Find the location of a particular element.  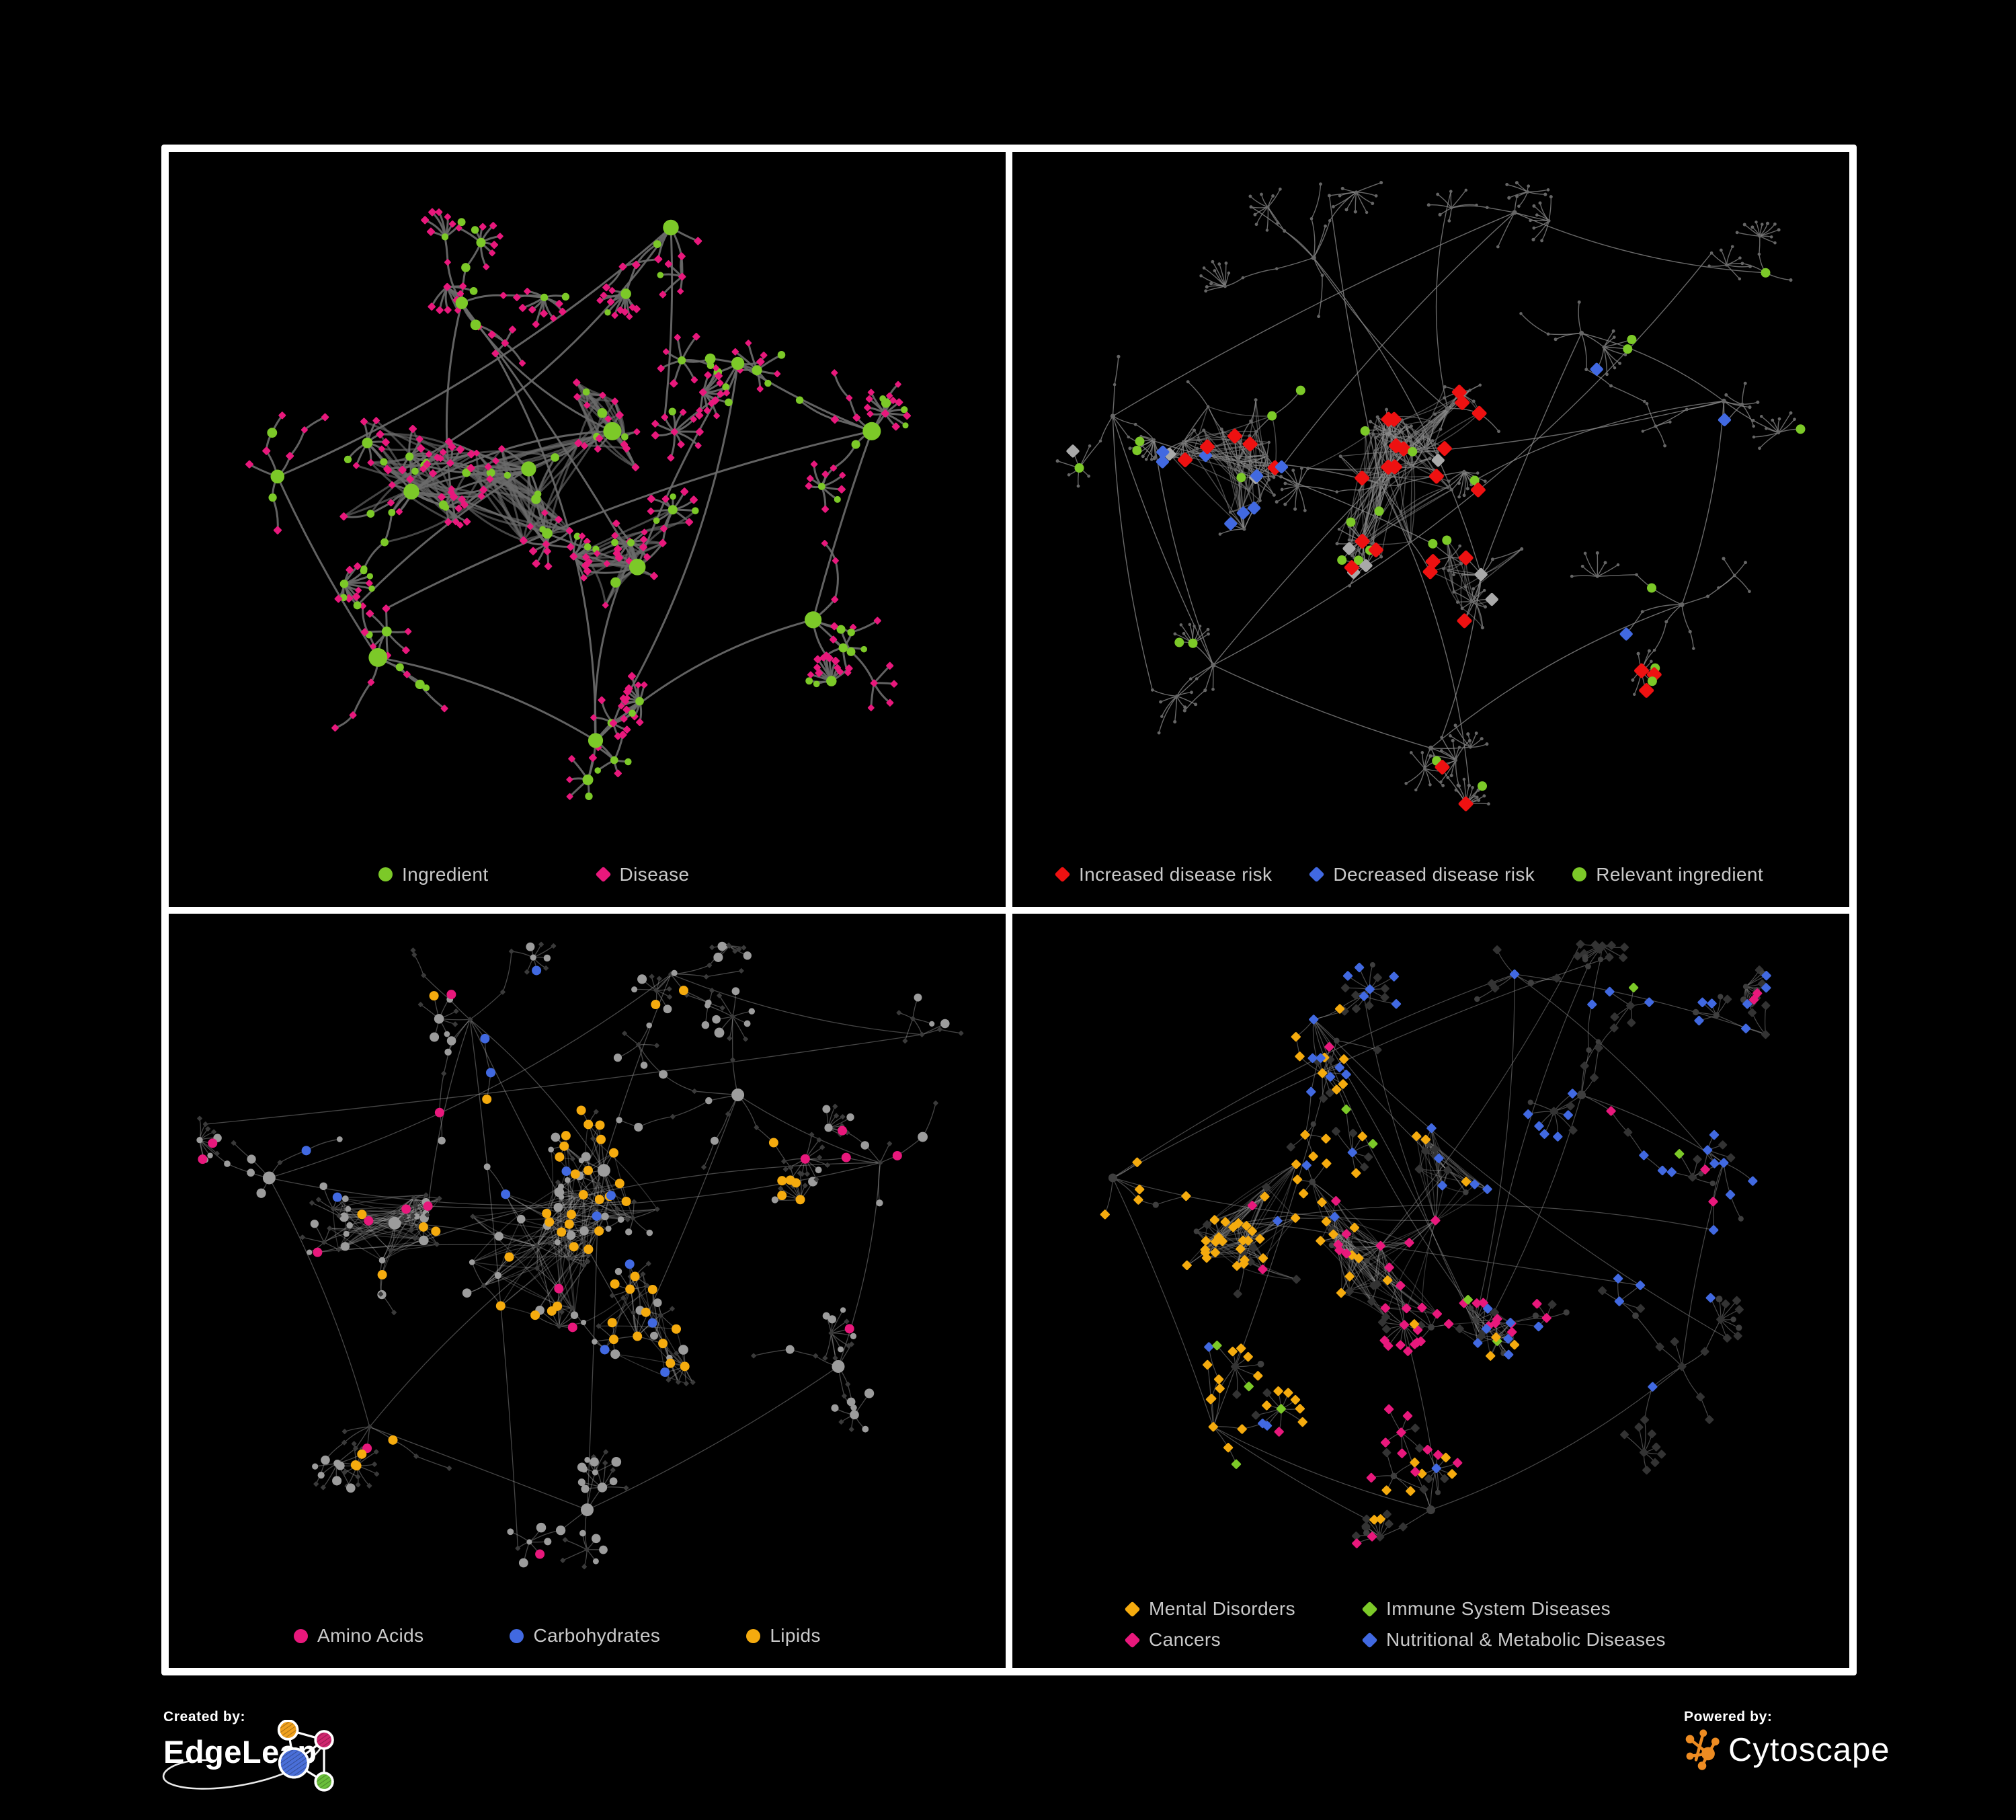

legend-nutrient-classes: Amino Acids Carbohydrates Lipids is located at coordinates (557, 1636).